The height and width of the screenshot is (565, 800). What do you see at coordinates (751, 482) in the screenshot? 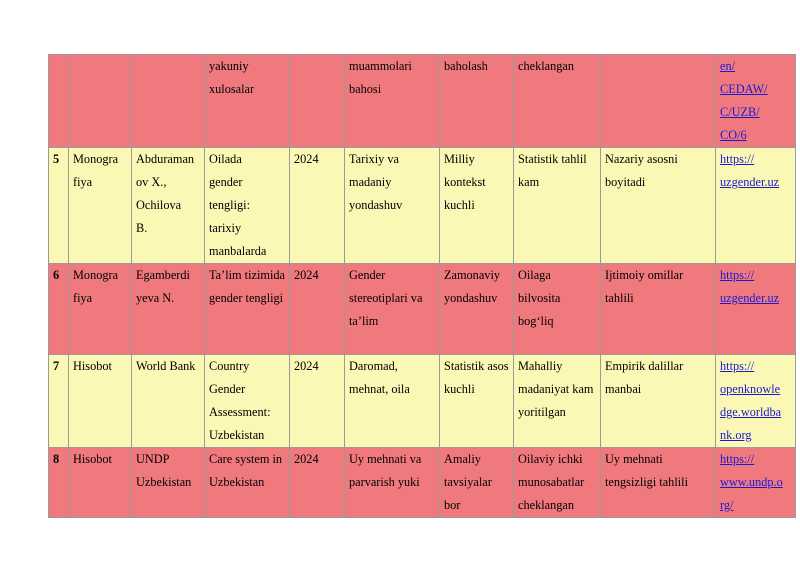
I see `link-line: www.undp.o` at bounding box center [751, 482].